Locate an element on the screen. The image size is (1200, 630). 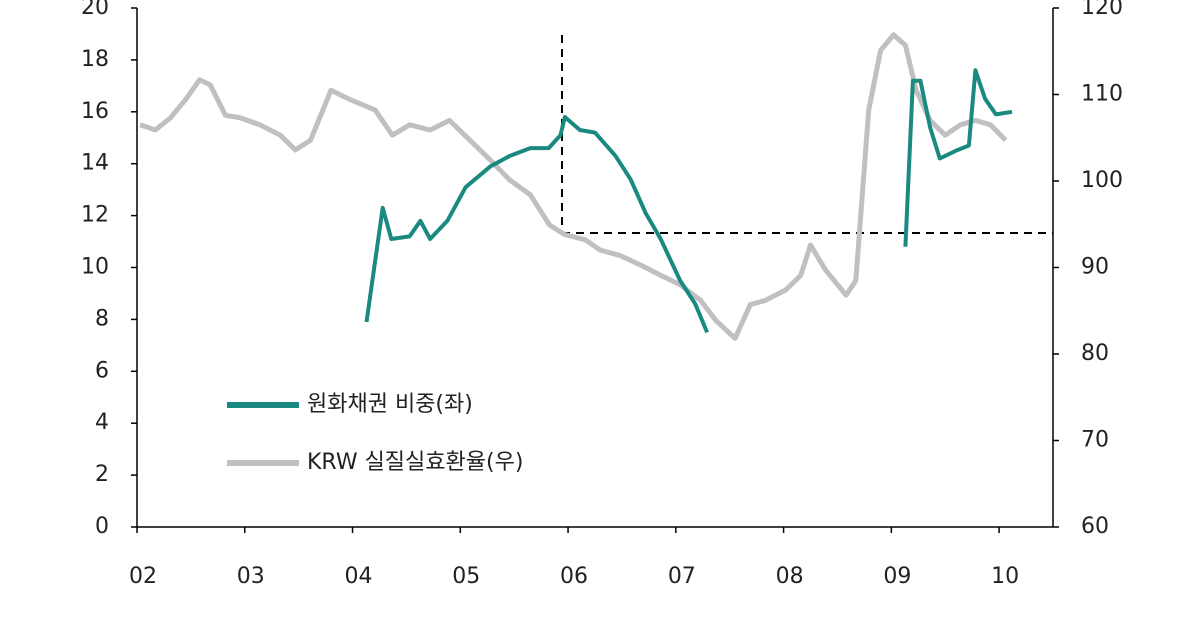
x-tick-label: 08 is located at coordinates (790, 576).